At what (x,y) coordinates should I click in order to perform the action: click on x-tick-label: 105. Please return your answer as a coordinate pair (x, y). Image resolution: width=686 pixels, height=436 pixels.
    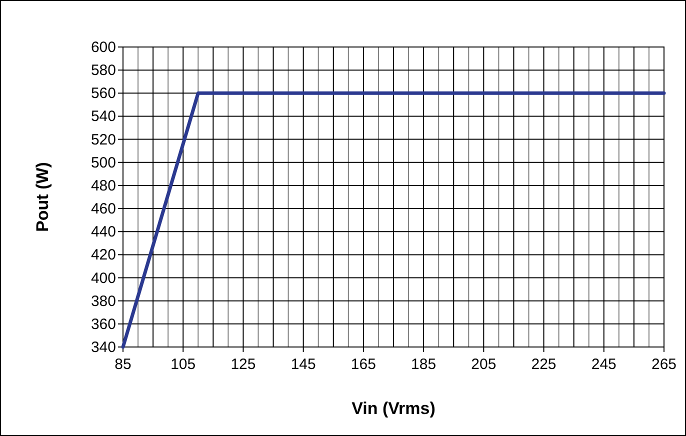
    Looking at the image, I should click on (183, 364).